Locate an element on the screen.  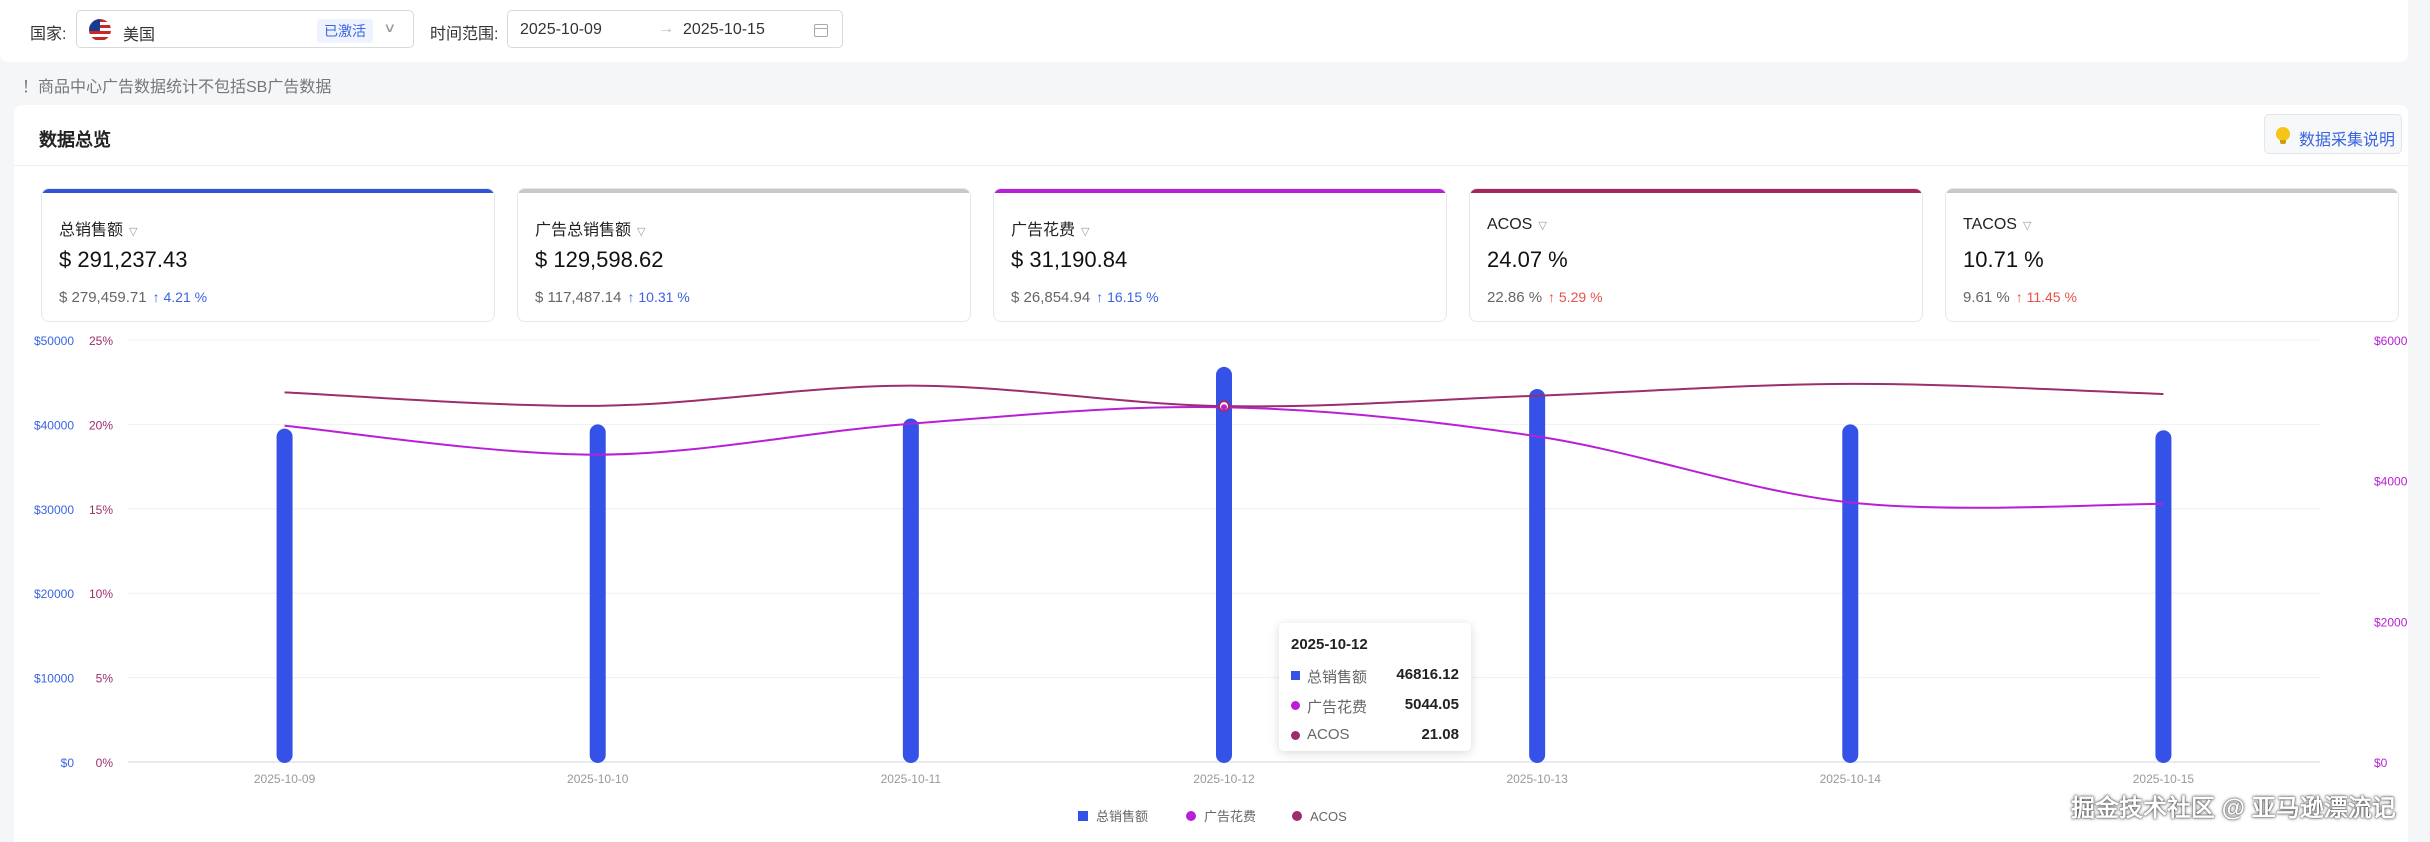
lightbulb-icon is located at coordinates (2283, 135).